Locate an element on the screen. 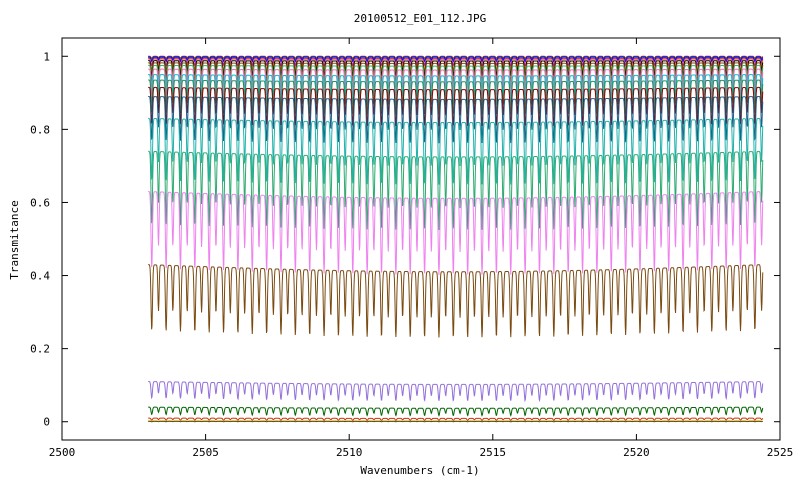 The height and width of the screenshot is (480, 800). y-tick-label: 1 is located at coordinates (46, 56).